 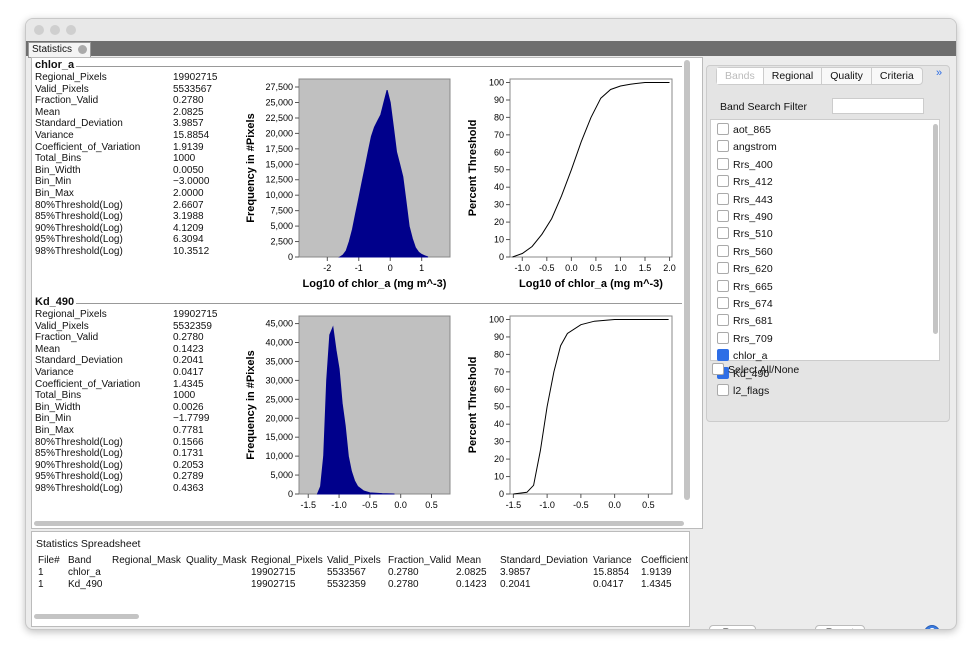 I want to click on spreadsheet-scrollbar, so click(x=86, y=616).